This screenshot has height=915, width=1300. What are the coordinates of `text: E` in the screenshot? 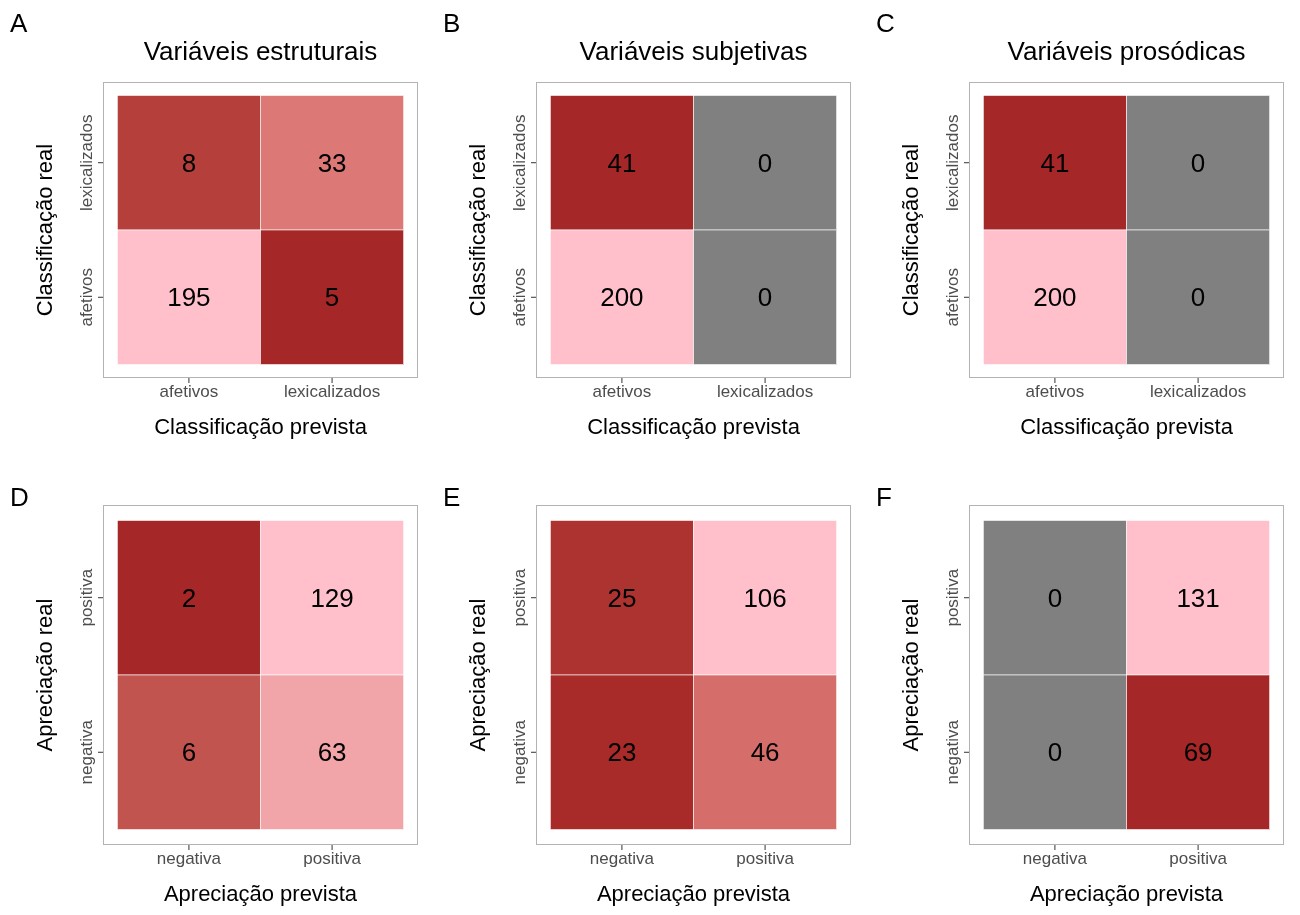 It's located at (452, 497).